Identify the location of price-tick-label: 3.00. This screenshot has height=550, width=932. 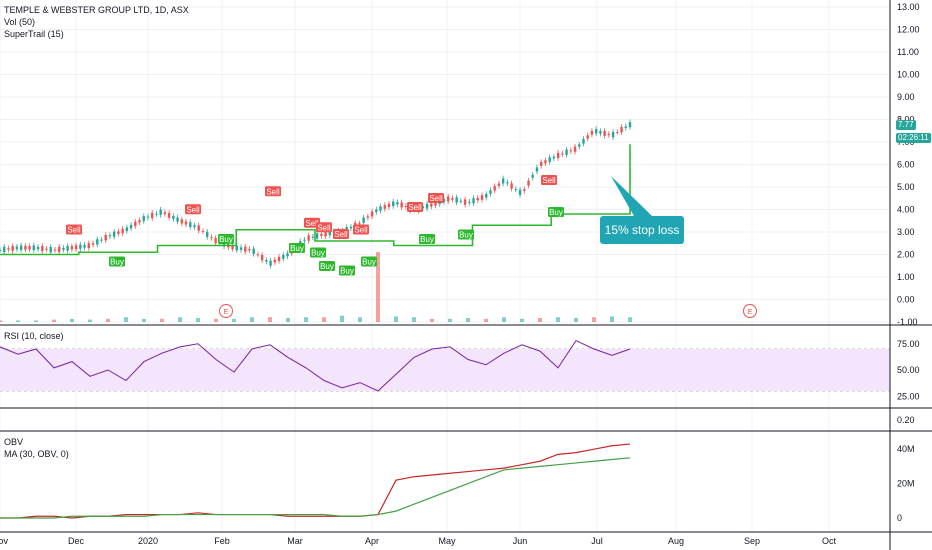
(906, 232).